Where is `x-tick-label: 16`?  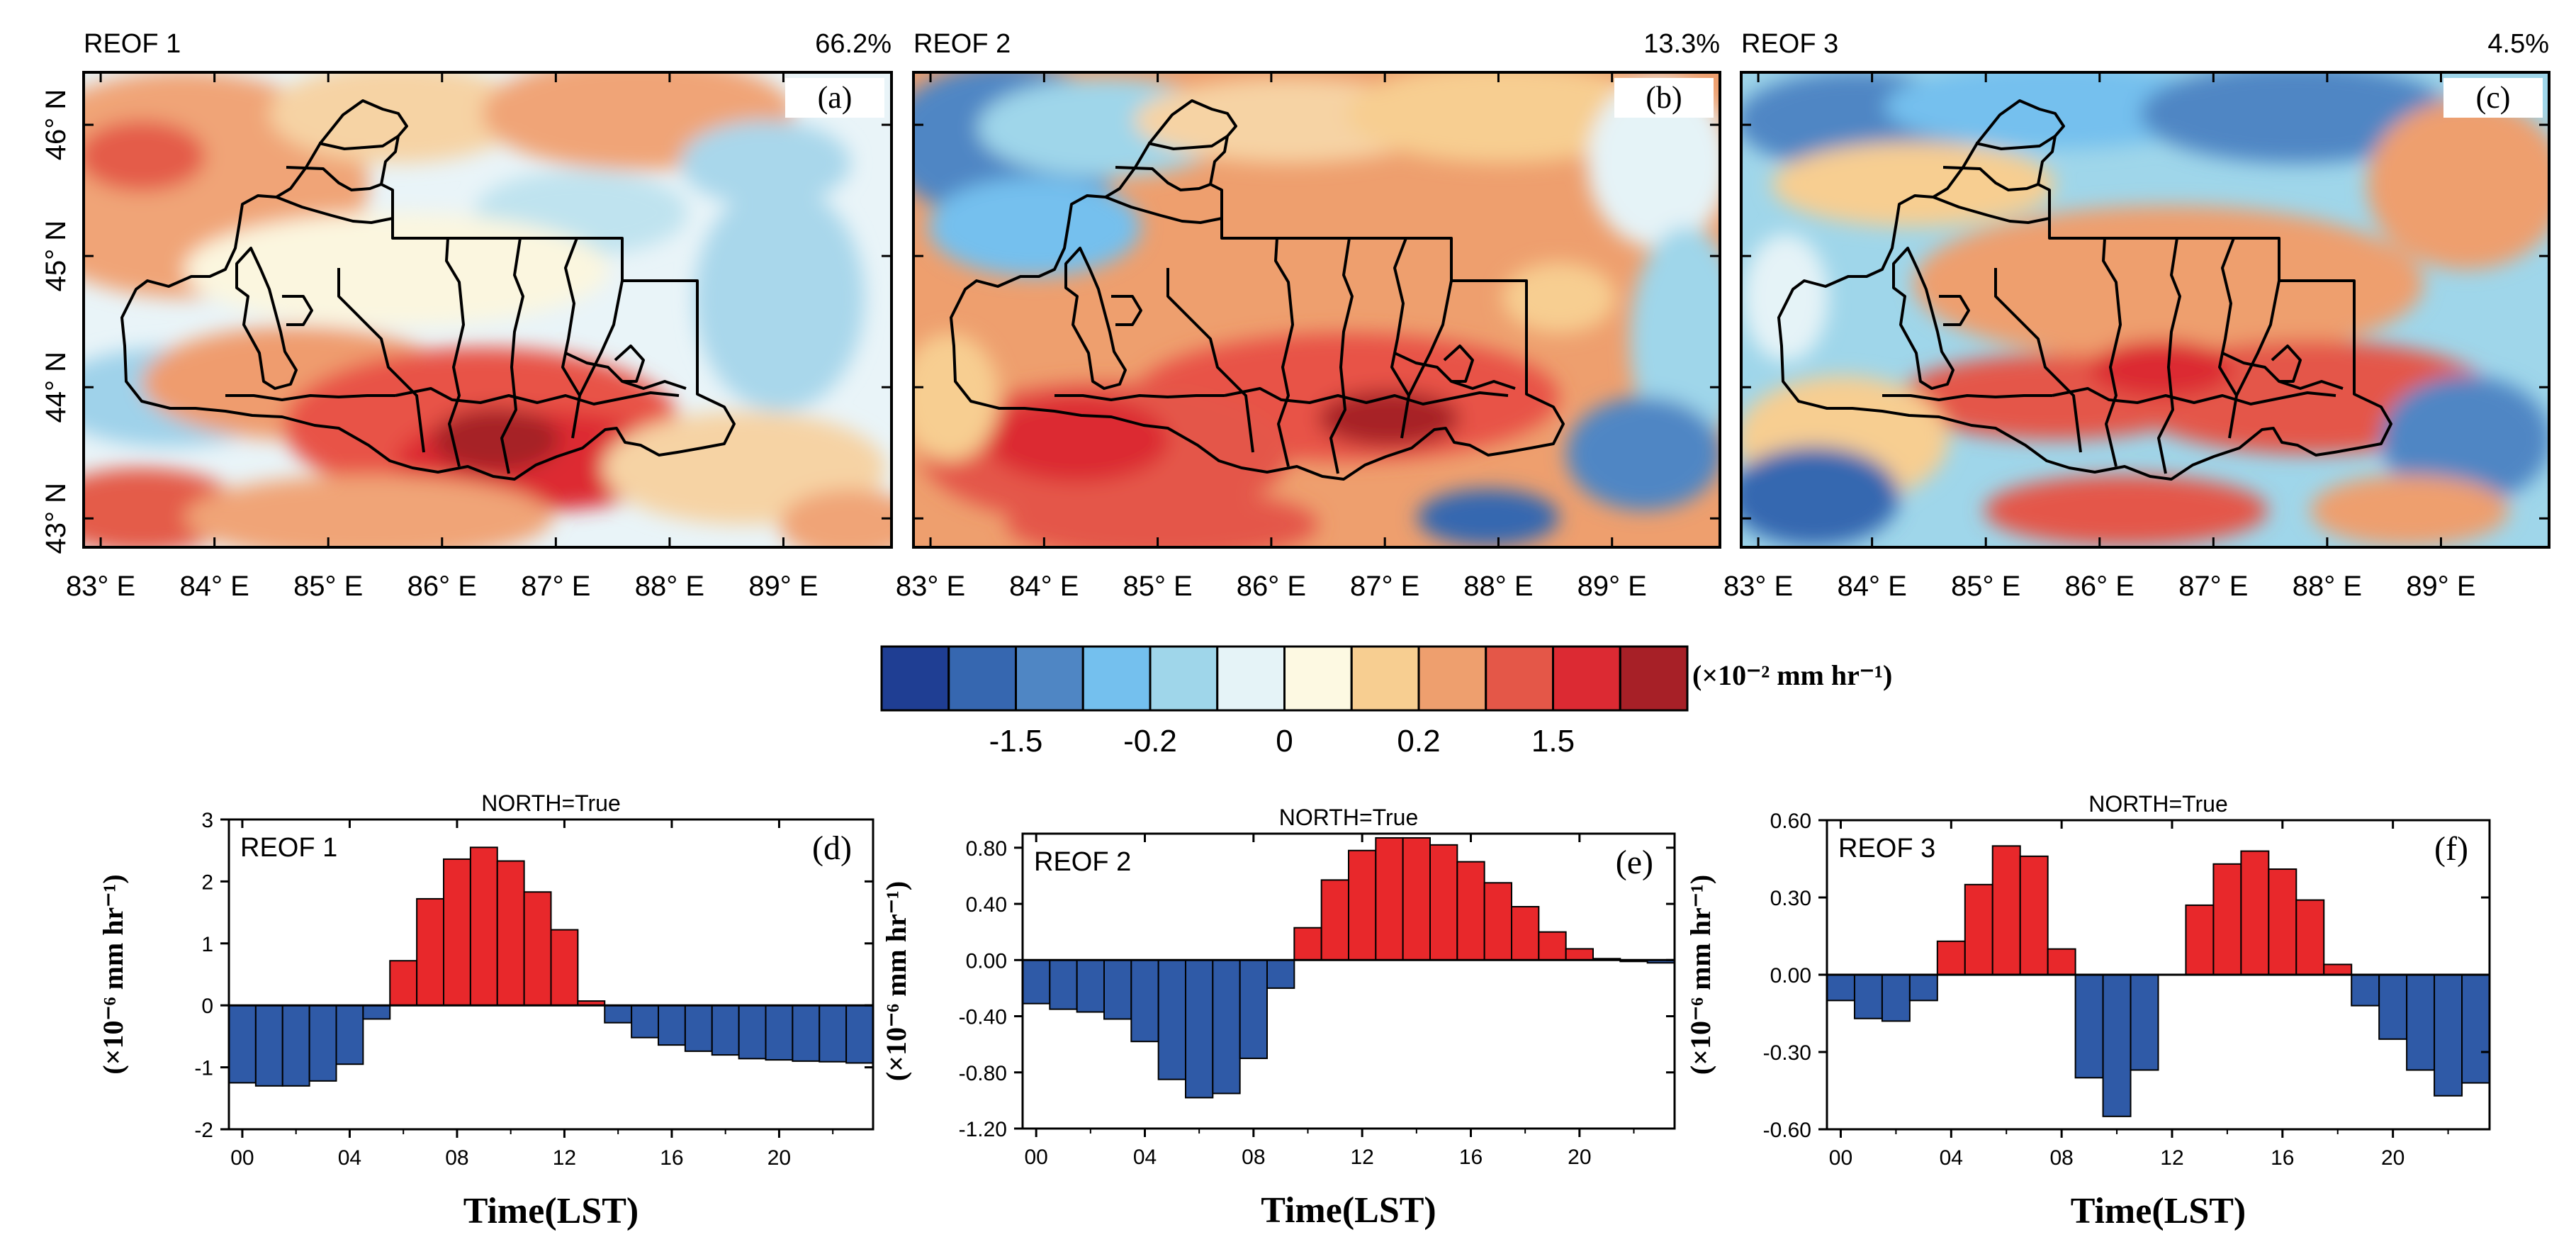
x-tick-label: 16 is located at coordinates (2282, 1158).